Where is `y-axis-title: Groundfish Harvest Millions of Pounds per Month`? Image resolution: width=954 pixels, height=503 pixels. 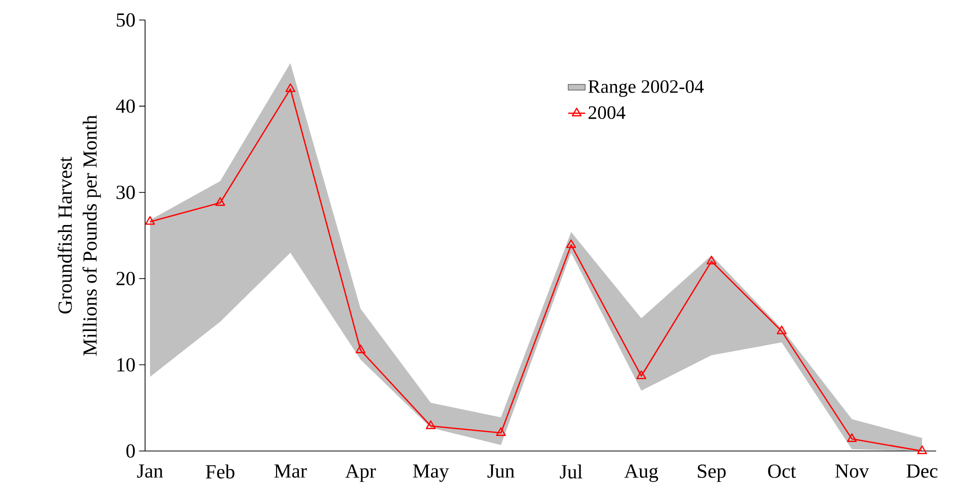
y-axis-title: Groundfish Harvest Millions of Pounds per Month is located at coordinates (79, 235).